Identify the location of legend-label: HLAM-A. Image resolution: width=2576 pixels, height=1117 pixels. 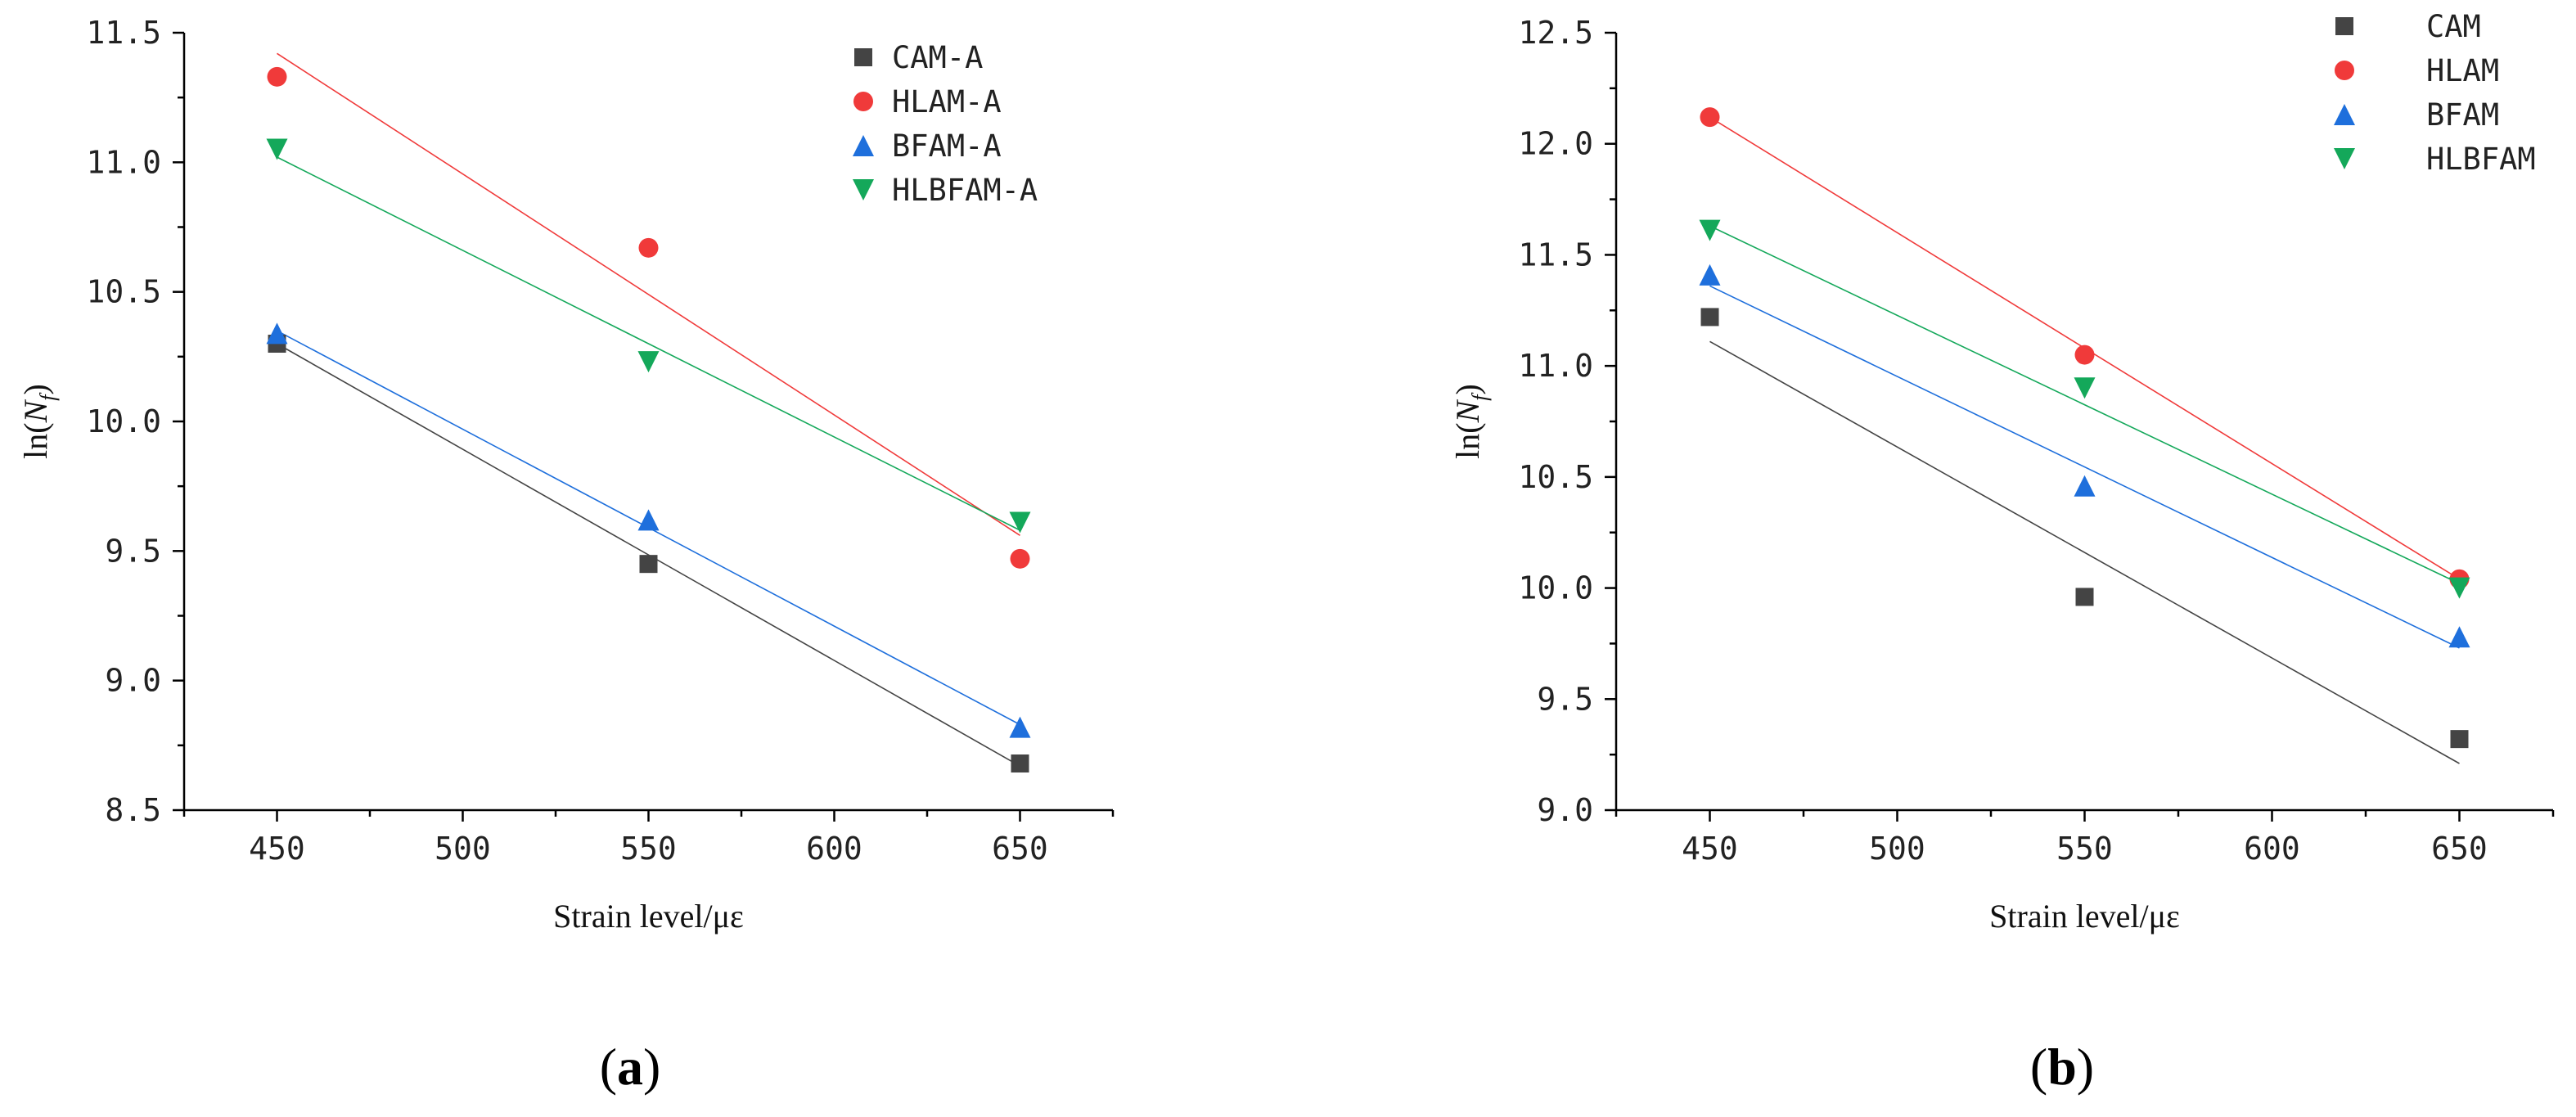
(947, 101).